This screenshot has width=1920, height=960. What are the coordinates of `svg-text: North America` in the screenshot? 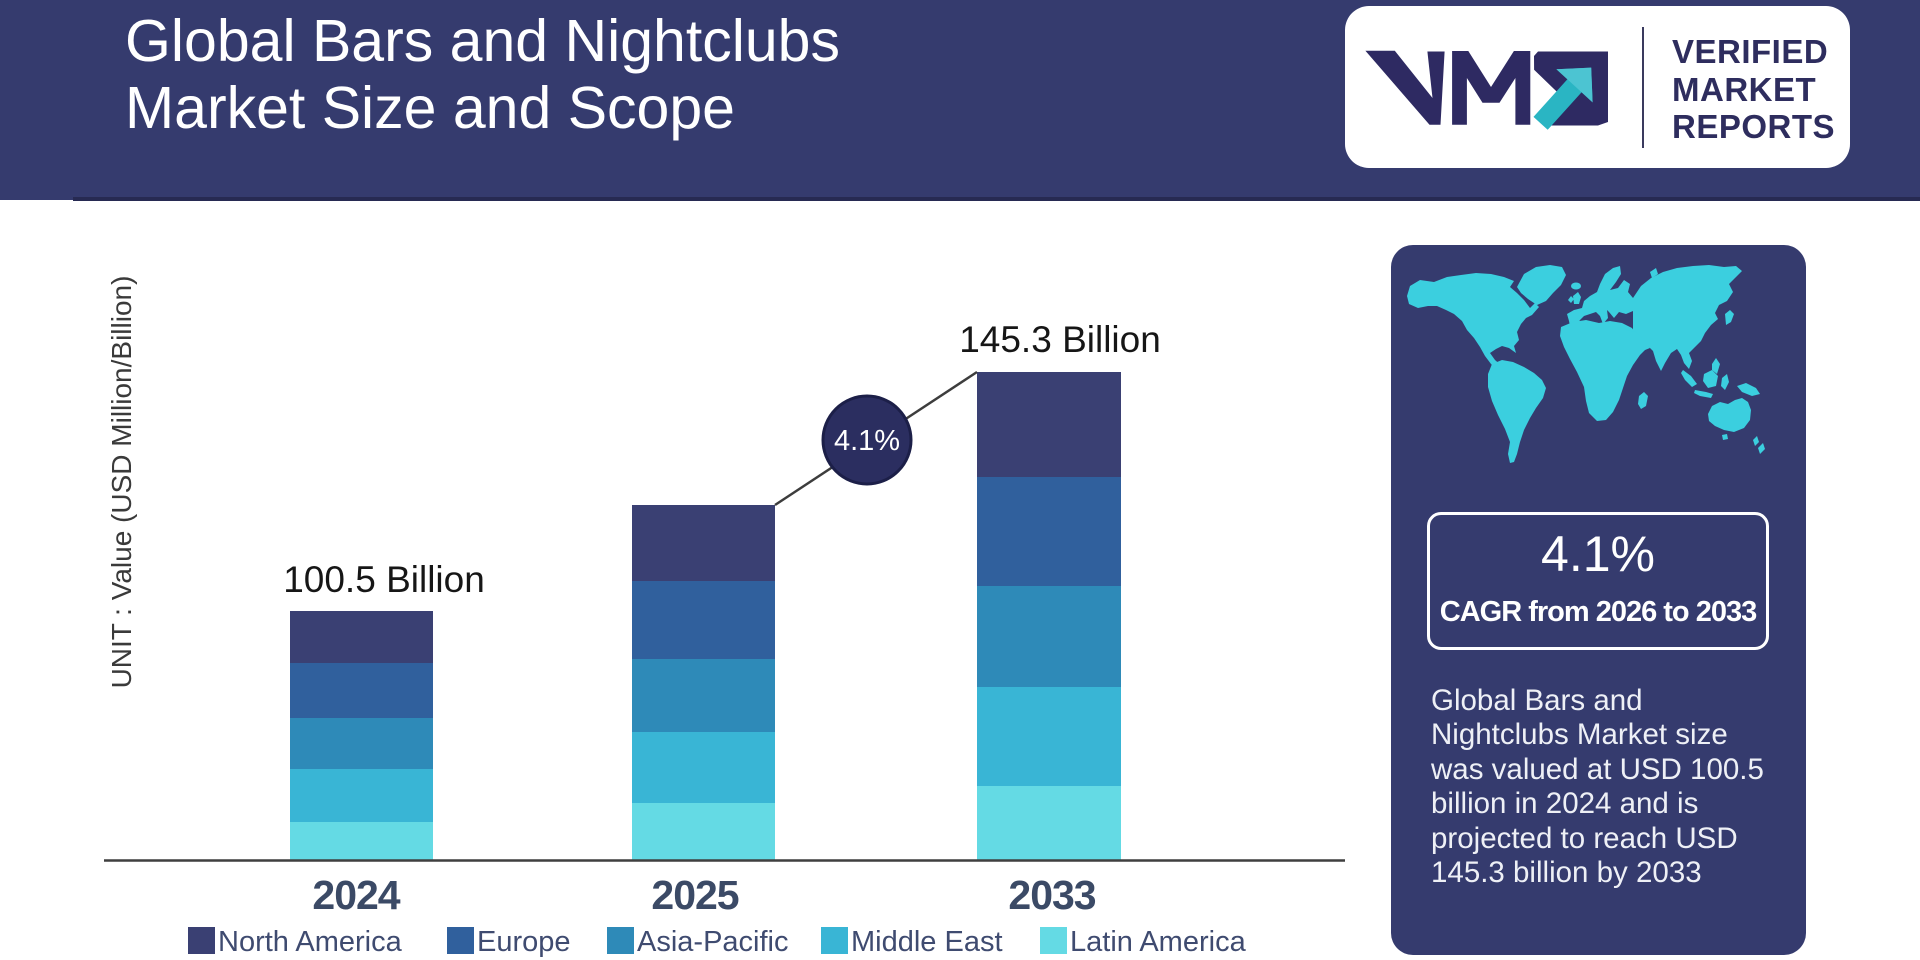 It's located at (310, 942).